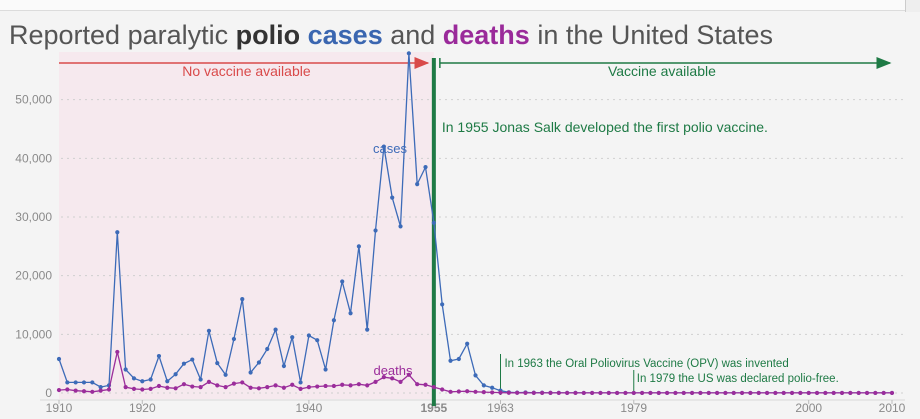 Image resolution: width=920 pixels, height=419 pixels. What do you see at coordinates (412, 35) in the screenshot?
I see `title-part3: and` at bounding box center [412, 35].